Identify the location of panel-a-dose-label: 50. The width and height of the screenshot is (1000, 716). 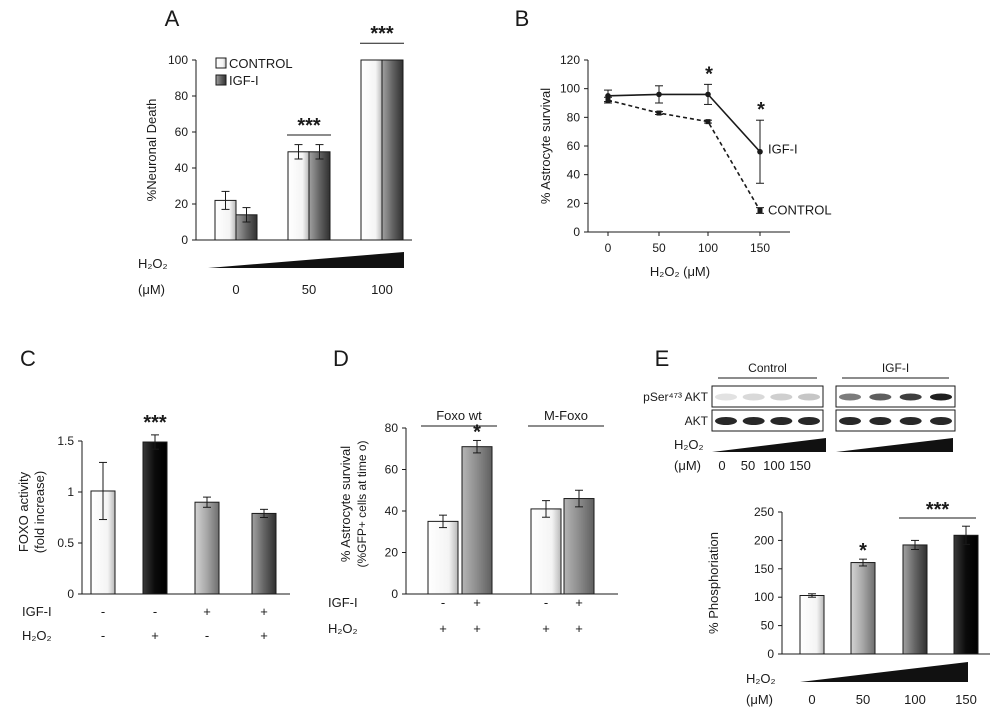
(309, 289).